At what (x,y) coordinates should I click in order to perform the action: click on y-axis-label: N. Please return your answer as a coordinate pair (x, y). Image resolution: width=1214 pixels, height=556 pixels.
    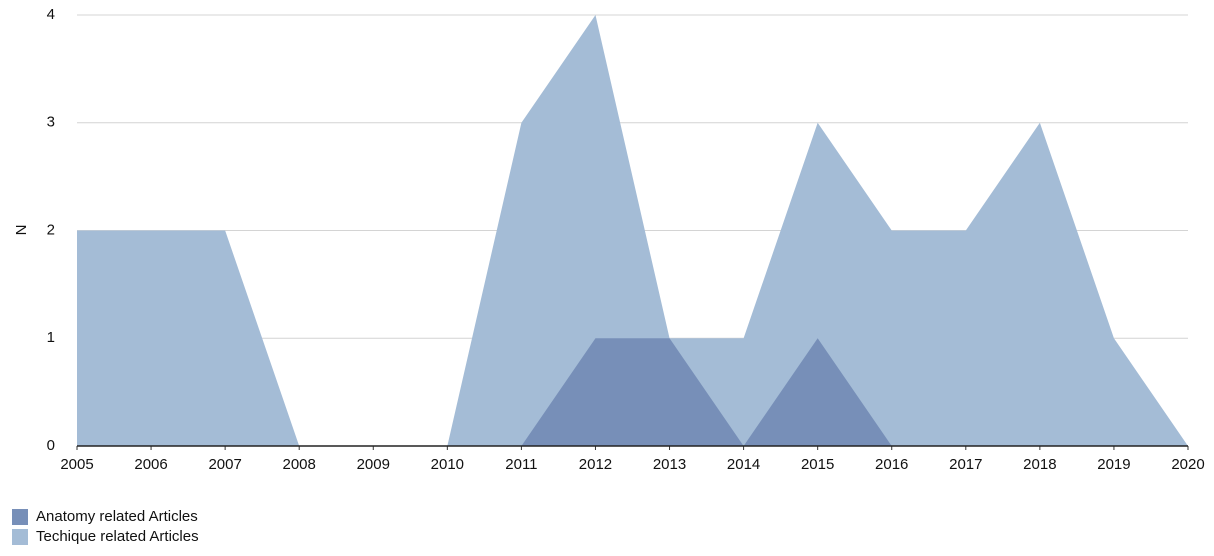
    Looking at the image, I should click on (21, 230).